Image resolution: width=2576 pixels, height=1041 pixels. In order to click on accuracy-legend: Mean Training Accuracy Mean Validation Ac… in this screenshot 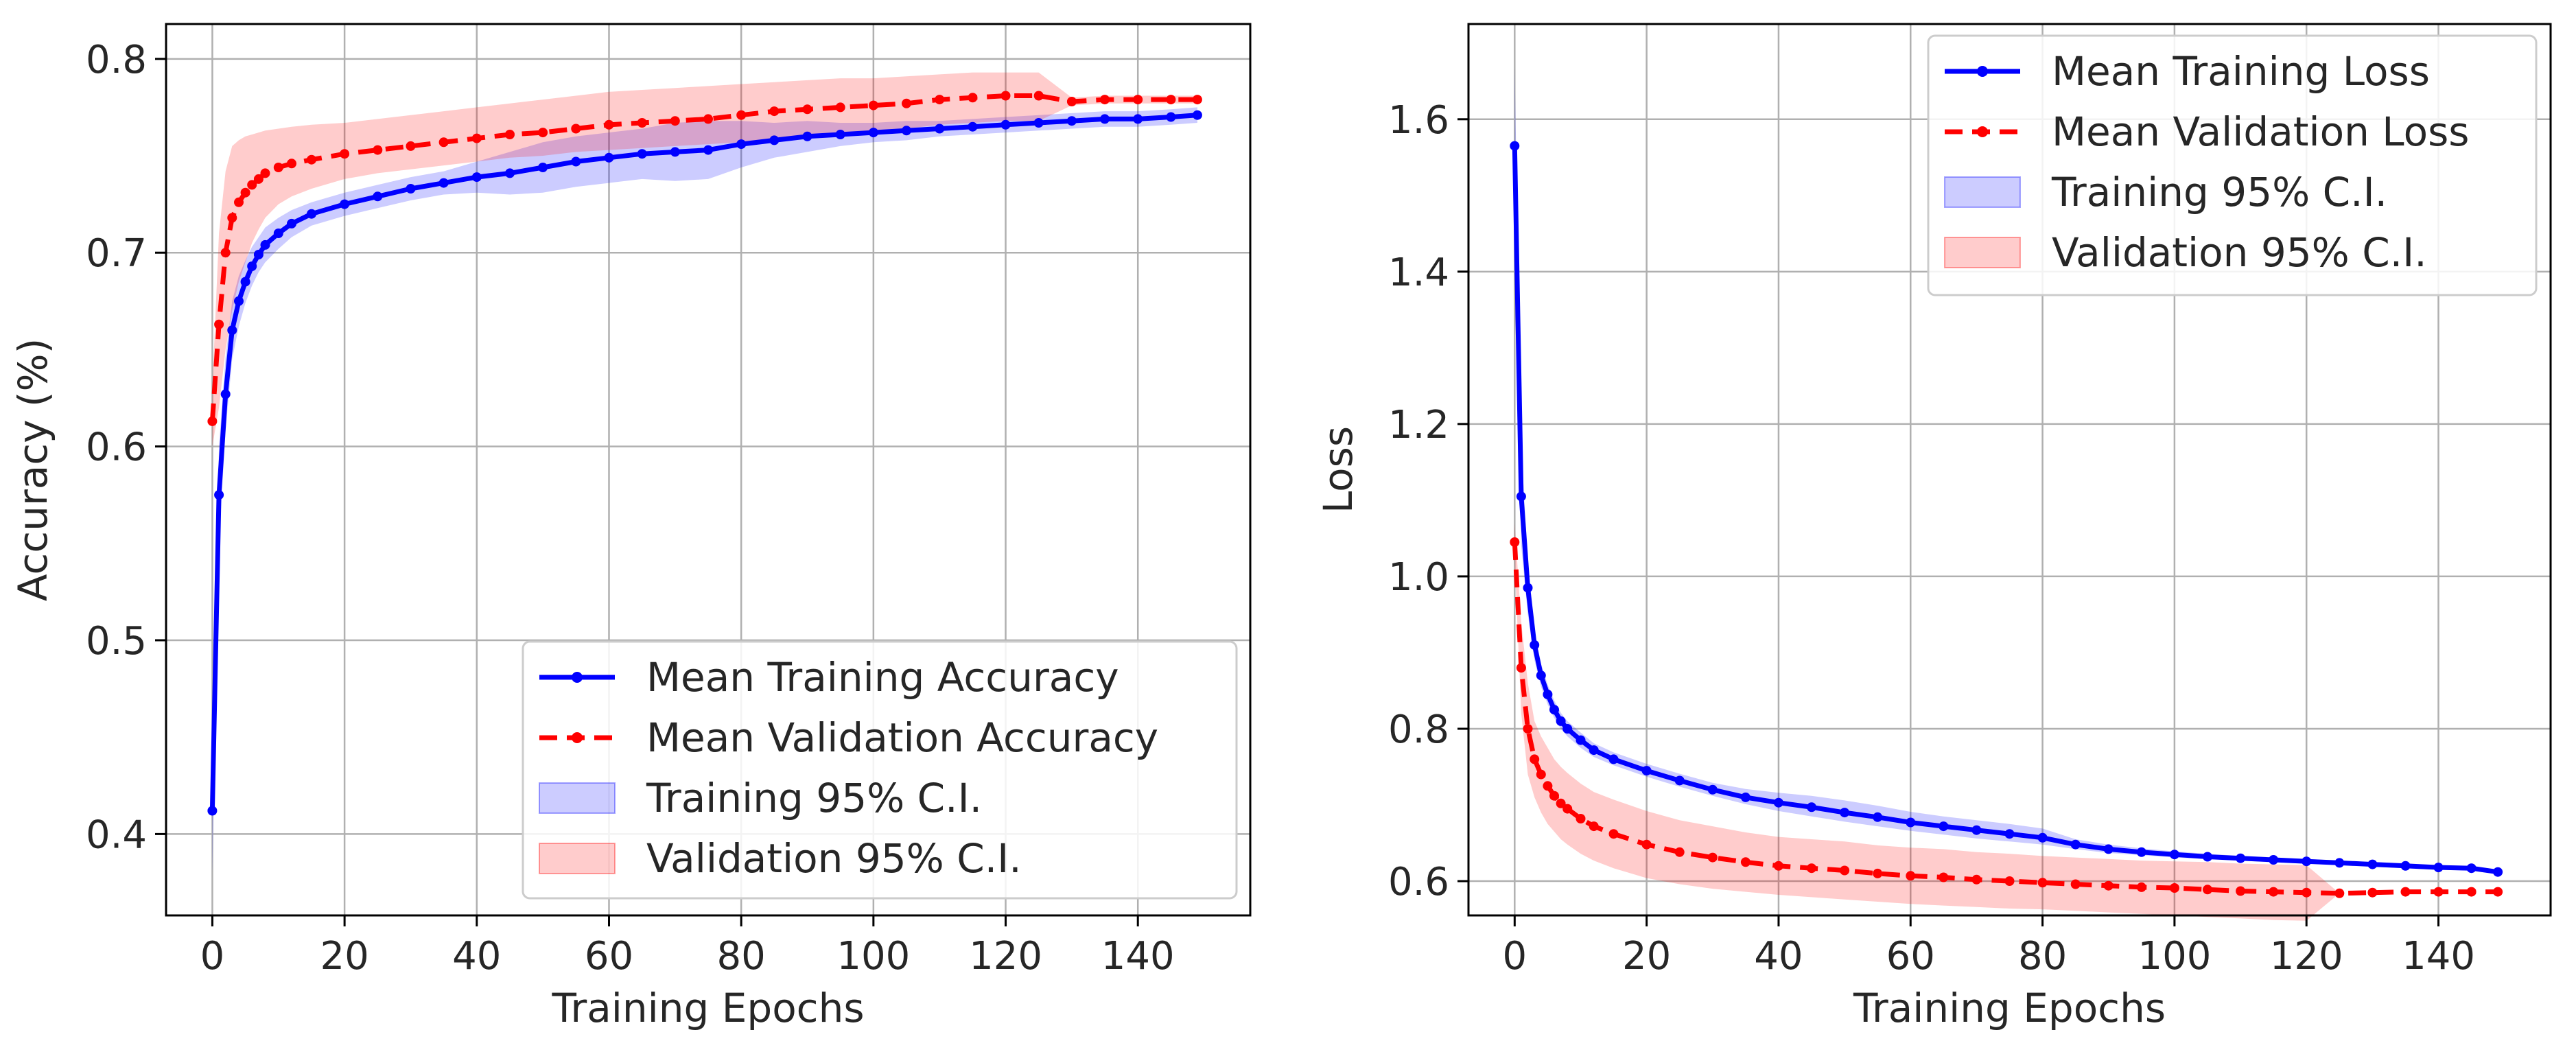, I will do `click(880, 770)`.